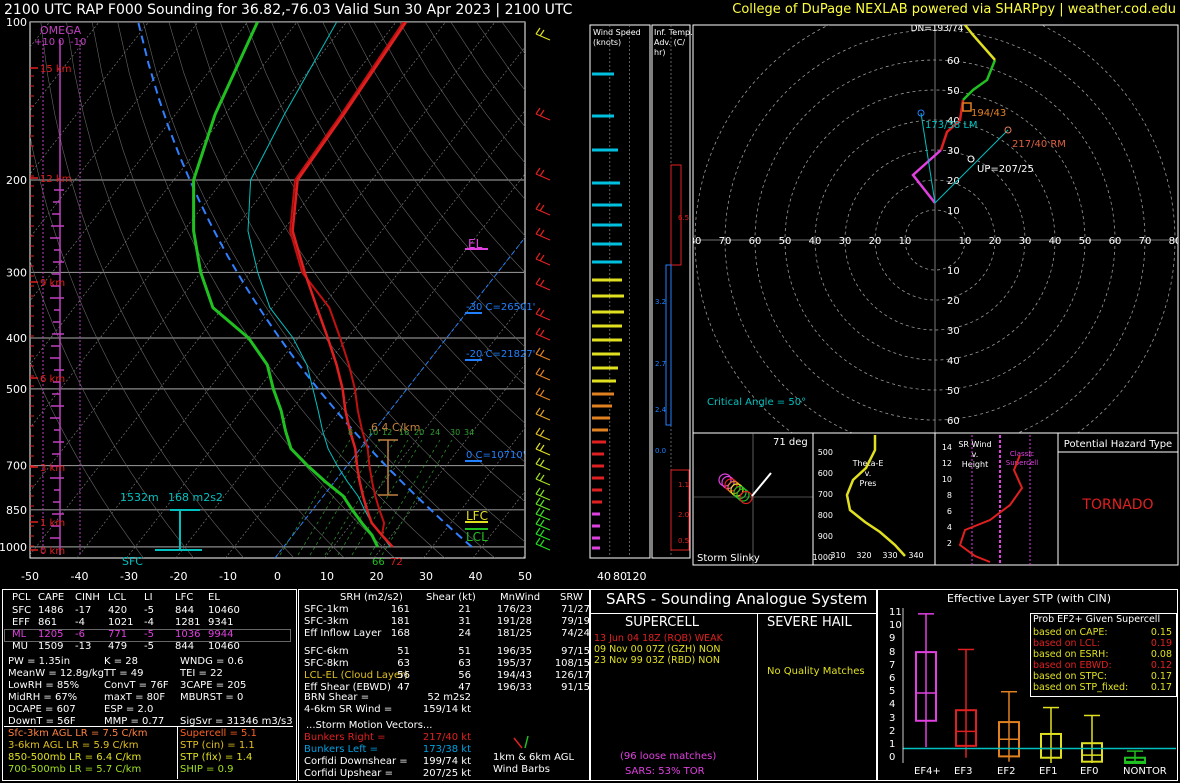  I want to click on parcel-table-cell: -6, so click(80, 634).